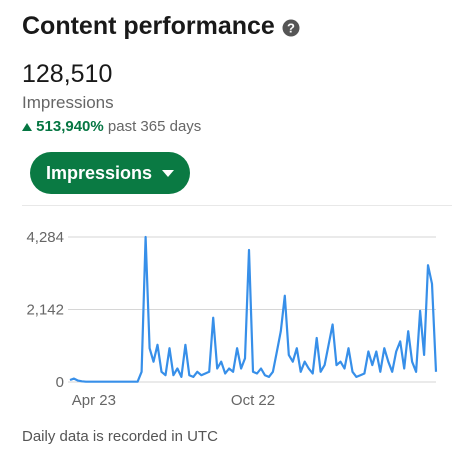  I want to click on title: Content performance, so click(148, 26).